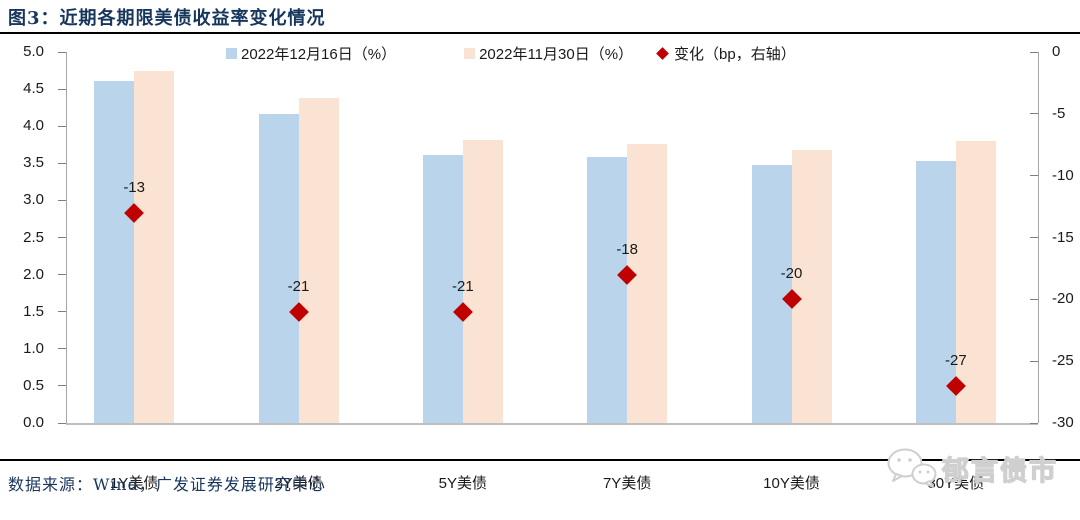  What do you see at coordinates (1059, 113) in the screenshot?
I see `right-axis-tick-label: -5` at bounding box center [1059, 113].